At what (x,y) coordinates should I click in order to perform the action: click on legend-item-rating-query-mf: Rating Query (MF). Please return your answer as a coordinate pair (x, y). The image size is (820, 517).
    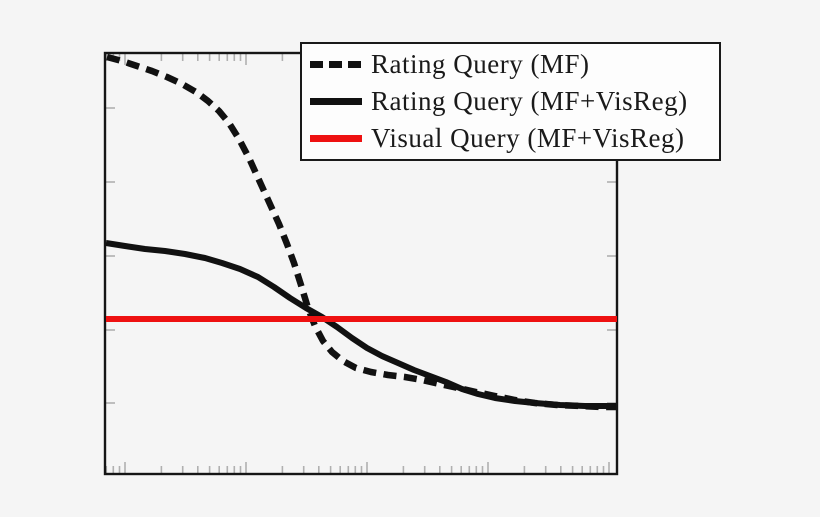
    Looking at the image, I should click on (514, 65).